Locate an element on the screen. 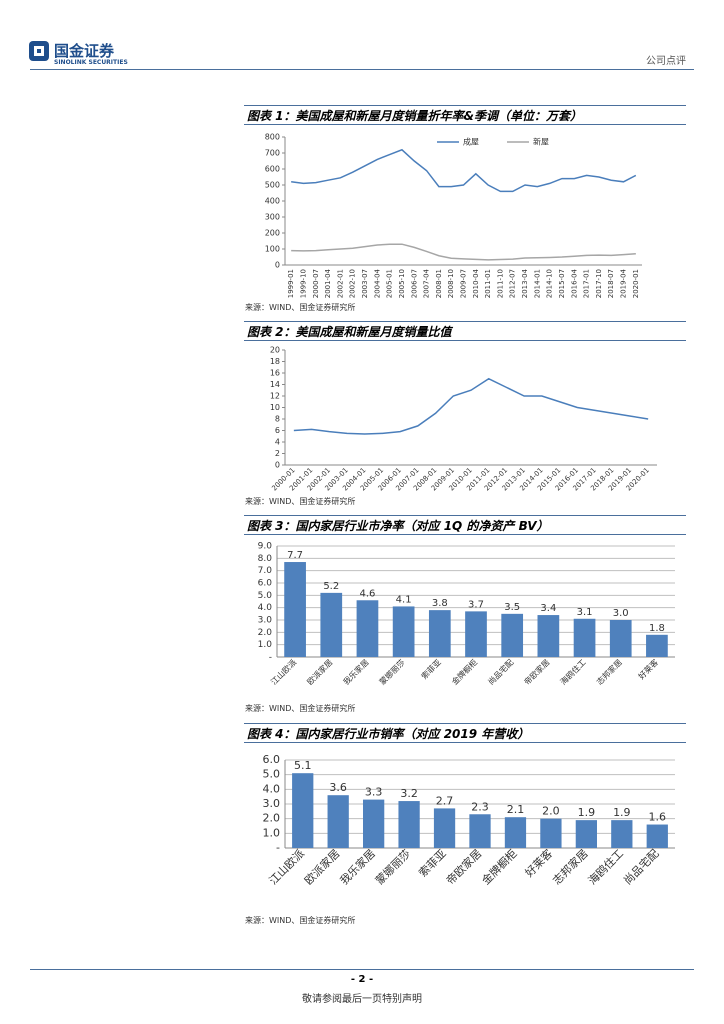 The width and height of the screenshot is (724, 1024). y-tick-label: 12 is located at coordinates (275, 396).